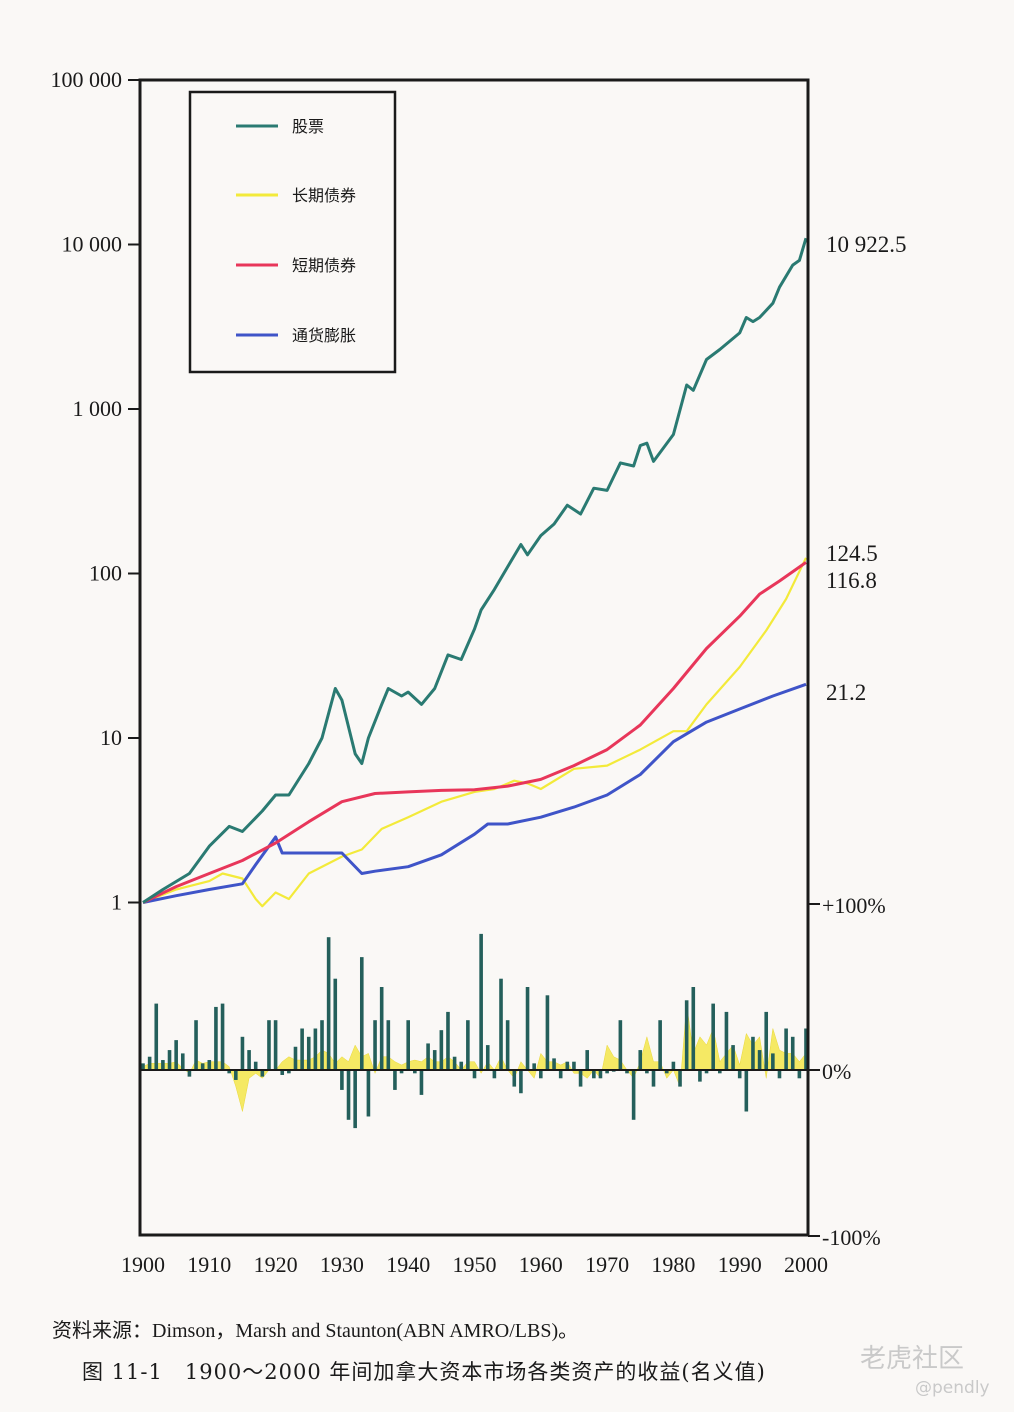 The image size is (1014, 1412). I want to click on x-tick-label-1: 1910, so click(209, 1264).